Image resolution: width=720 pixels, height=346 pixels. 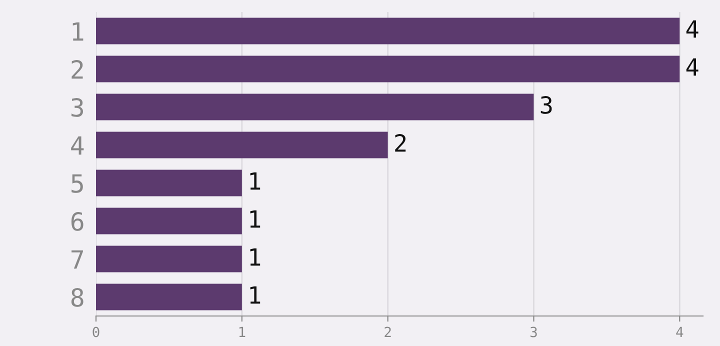 I want to click on x-tick-label: 4, so click(x=680, y=332).